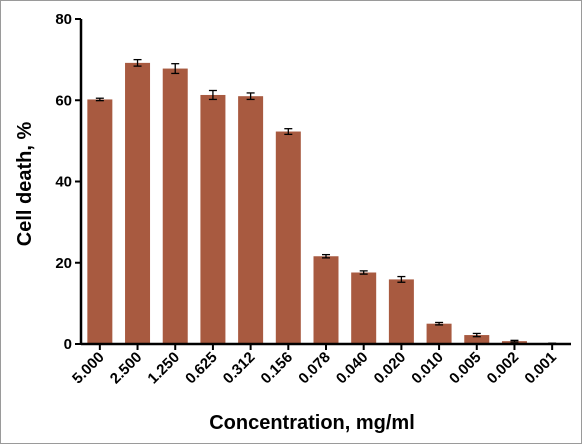  Describe the element at coordinates (288, 238) in the screenshot. I see `bar-0.156` at that location.